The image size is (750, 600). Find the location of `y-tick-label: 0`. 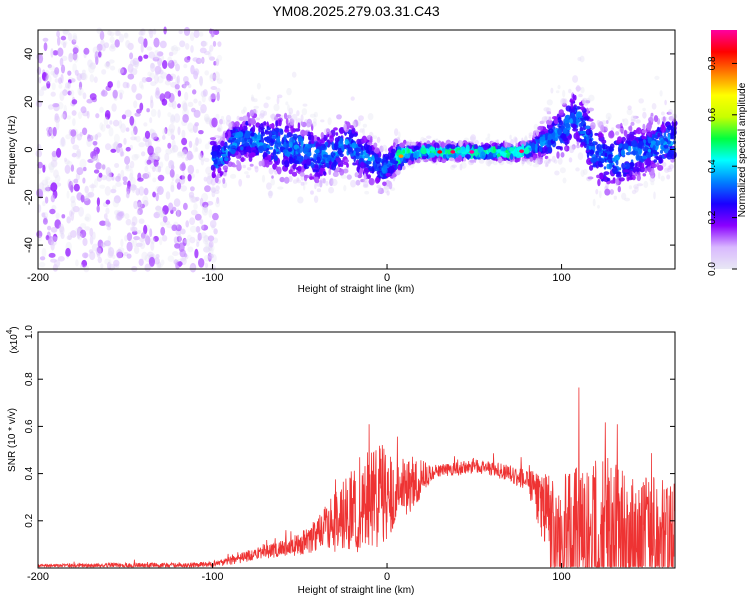

y-tick-label: 0 is located at coordinates (29, 149).